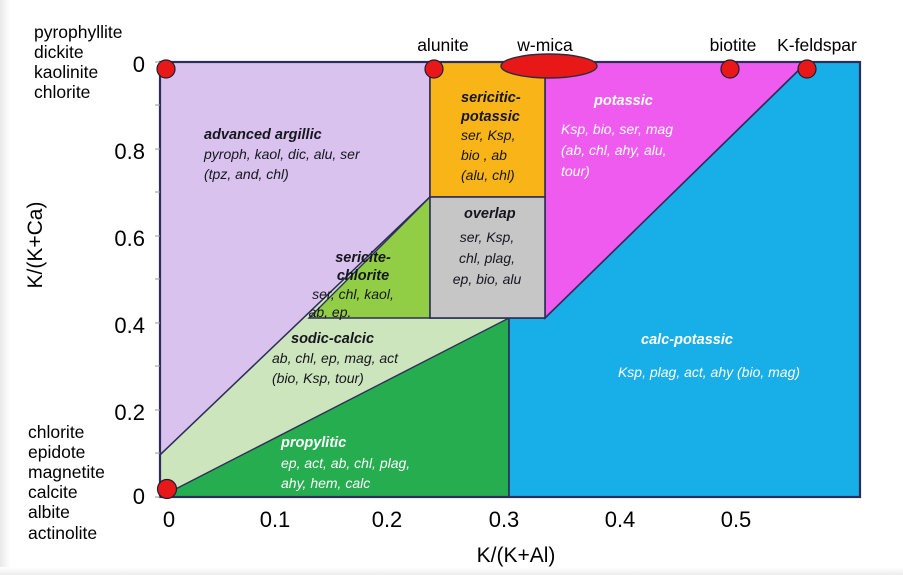 This screenshot has height=575, width=903. Describe the element at coordinates (62, 533) in the screenshot. I see `corner-bottom-left-item-5: actinolite` at that location.